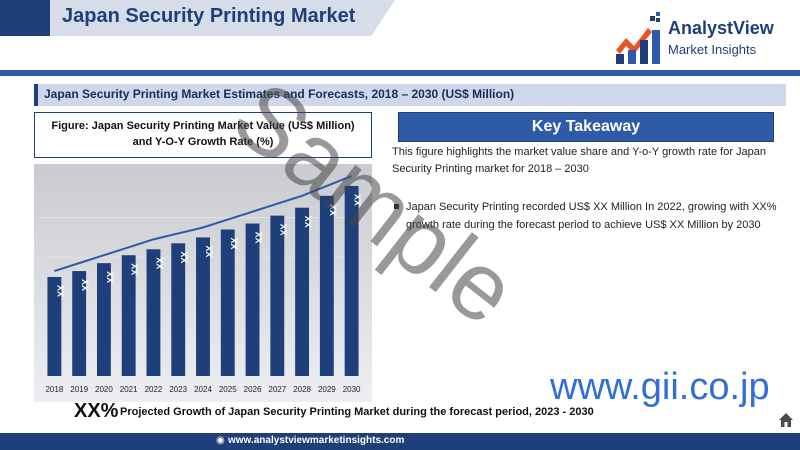 The image size is (800, 450). Describe the element at coordinates (159, 263) in the screenshot. I see `data-label-2022: XX` at that location.